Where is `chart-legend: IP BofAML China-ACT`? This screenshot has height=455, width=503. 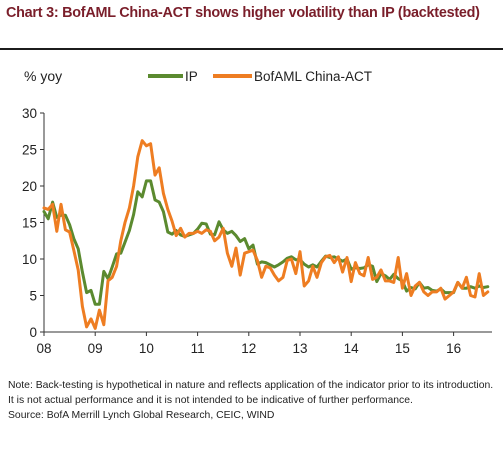 chart-legend: IP BofAML China-ACT is located at coordinates (260, 76).